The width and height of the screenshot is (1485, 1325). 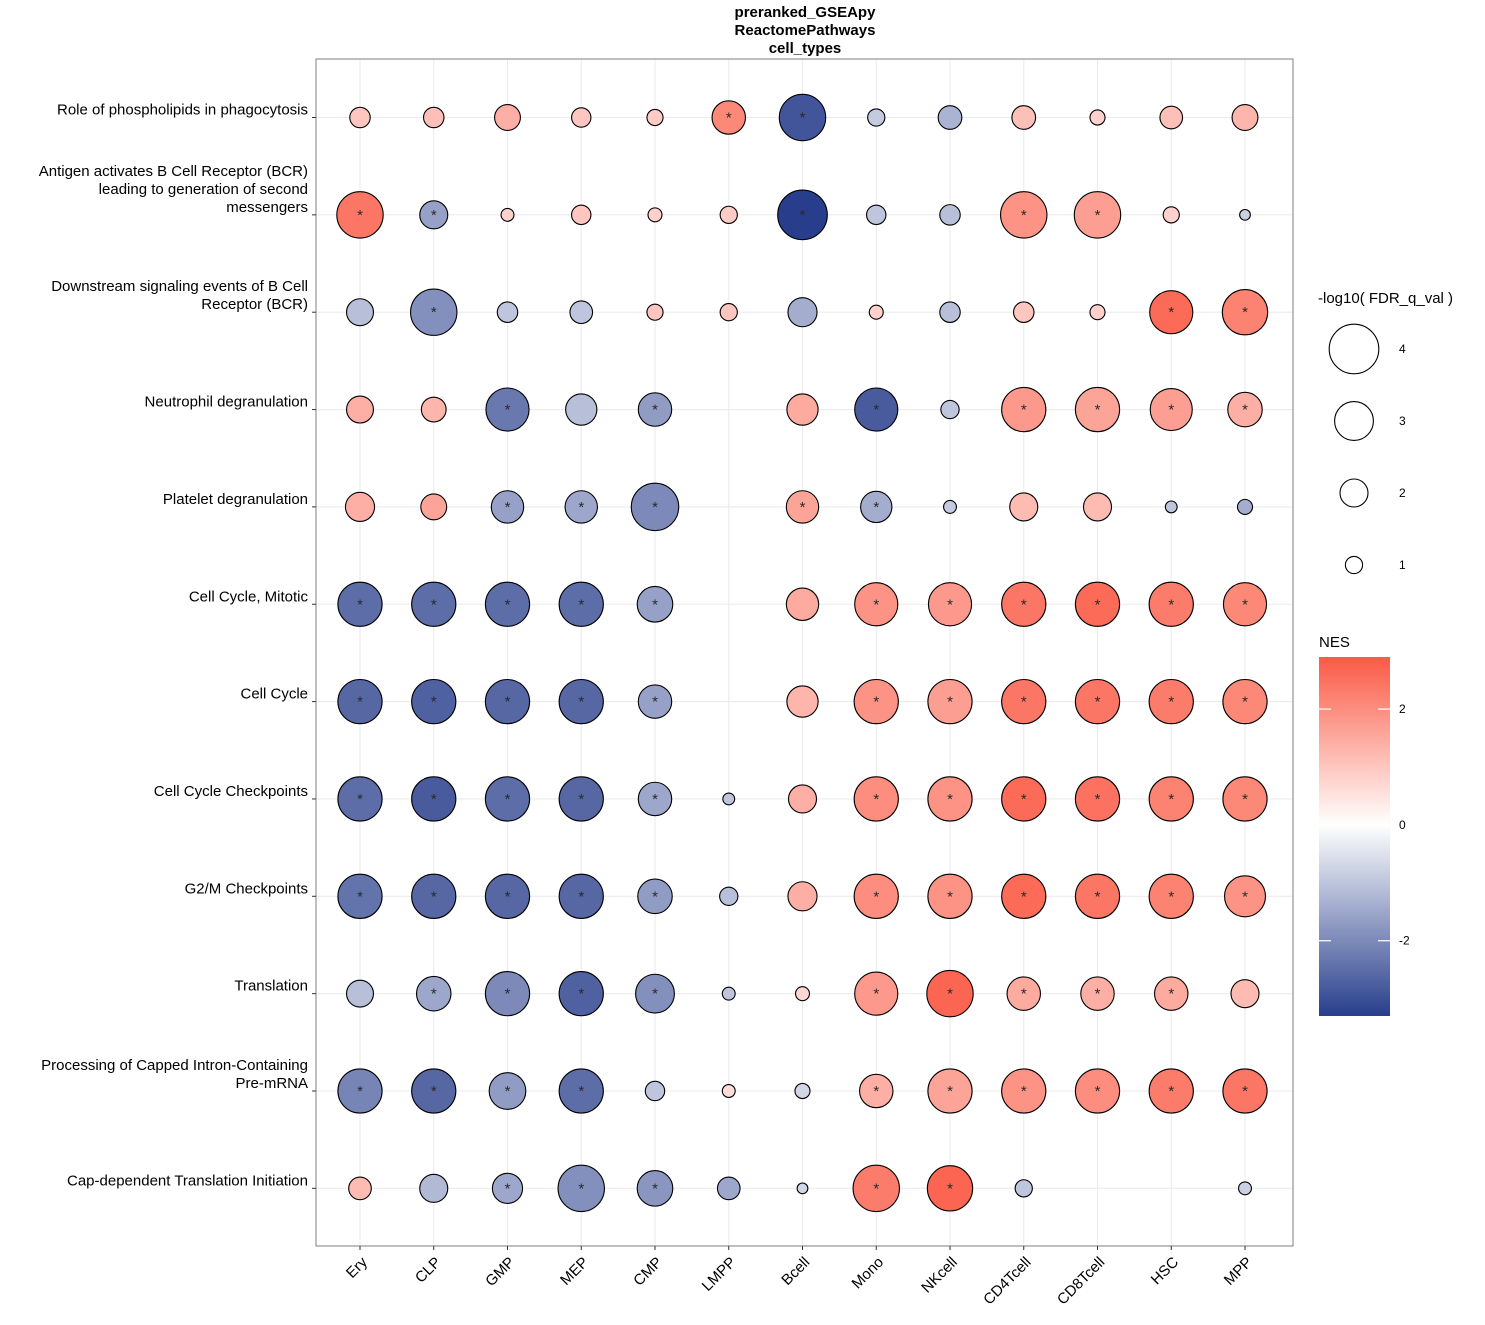 I want to click on x-tick-label: NKcell, so click(x=939, y=1275).